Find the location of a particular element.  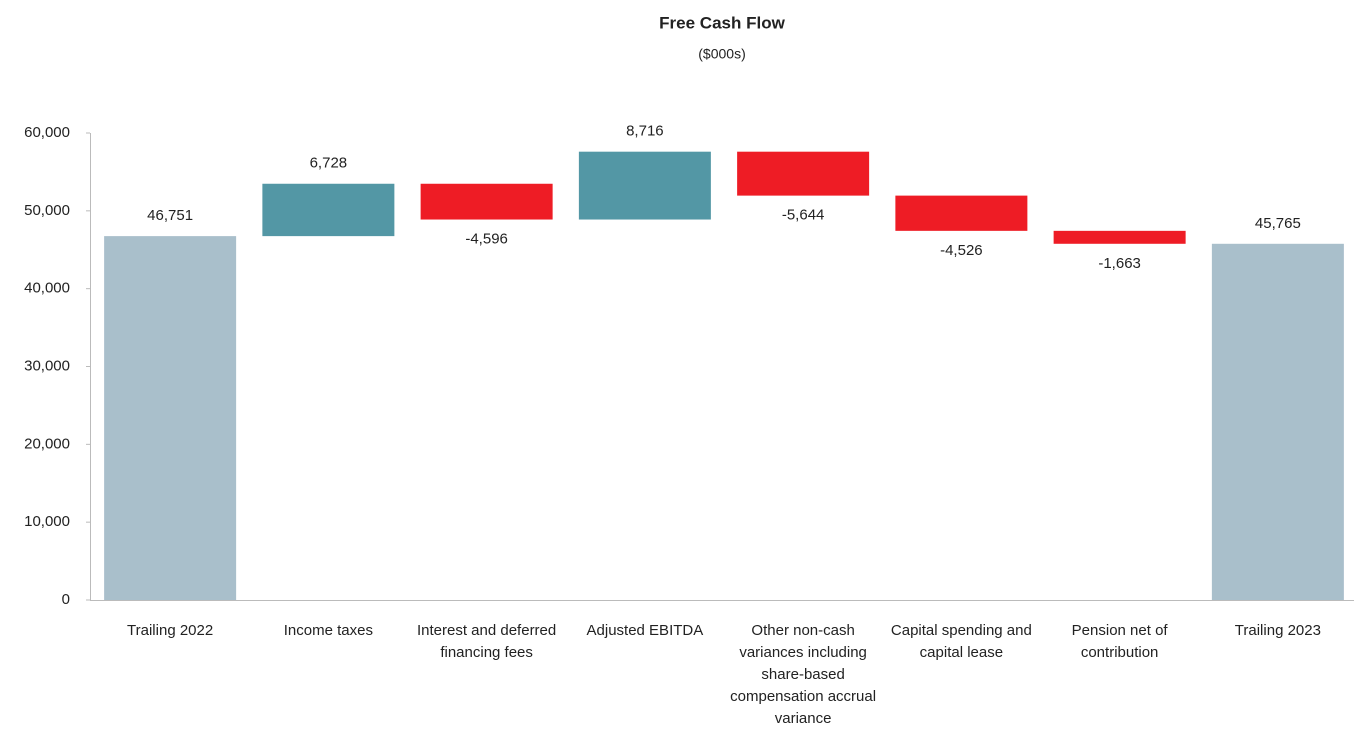

y-tick-label: 60,000 is located at coordinates (47, 132).